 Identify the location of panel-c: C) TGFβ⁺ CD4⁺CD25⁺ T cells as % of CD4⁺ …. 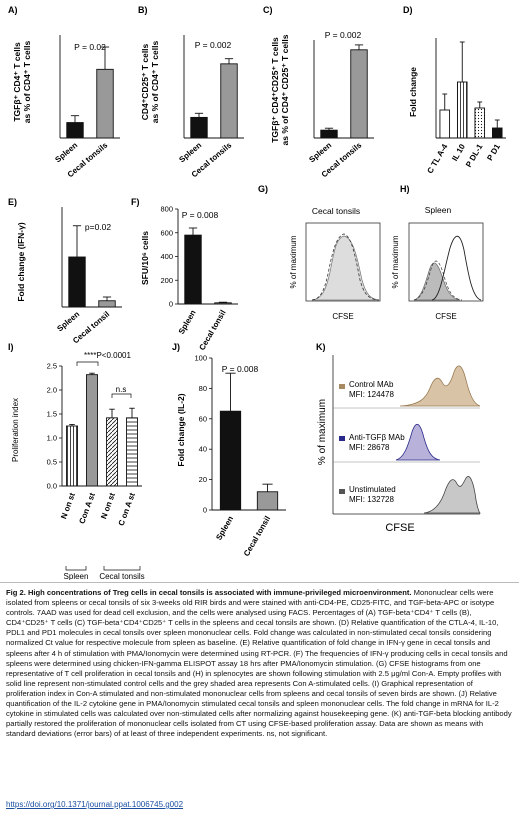
(318, 92).